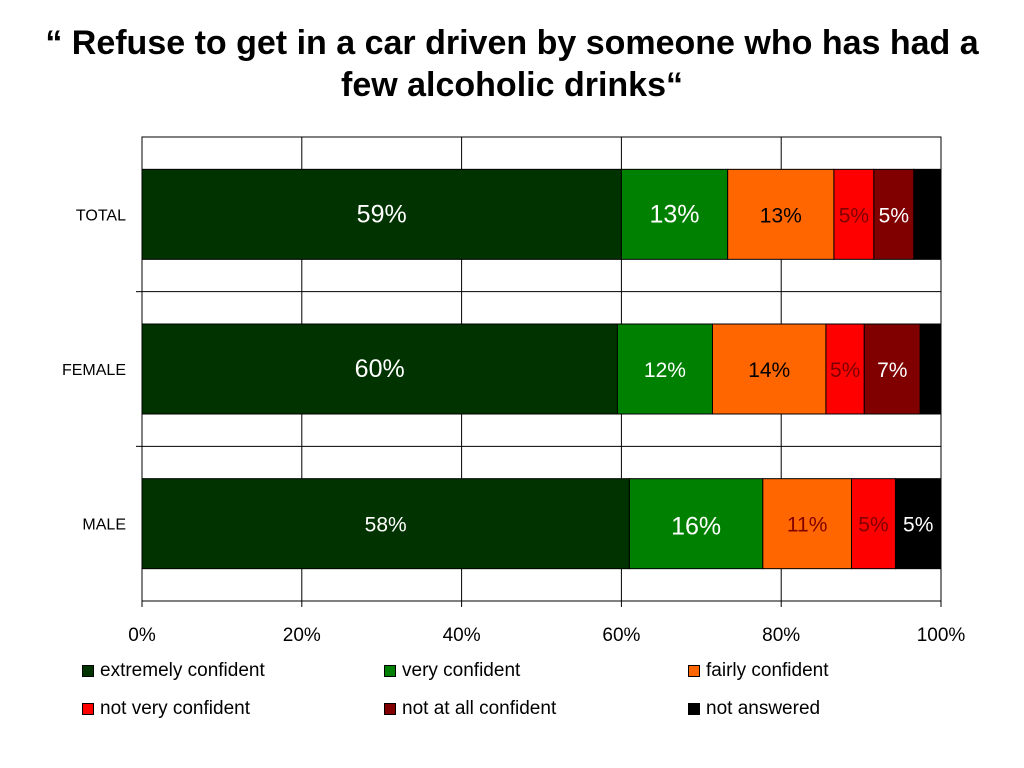  What do you see at coordinates (781, 635) in the screenshot?
I see `x-tick-label: 80%` at bounding box center [781, 635].